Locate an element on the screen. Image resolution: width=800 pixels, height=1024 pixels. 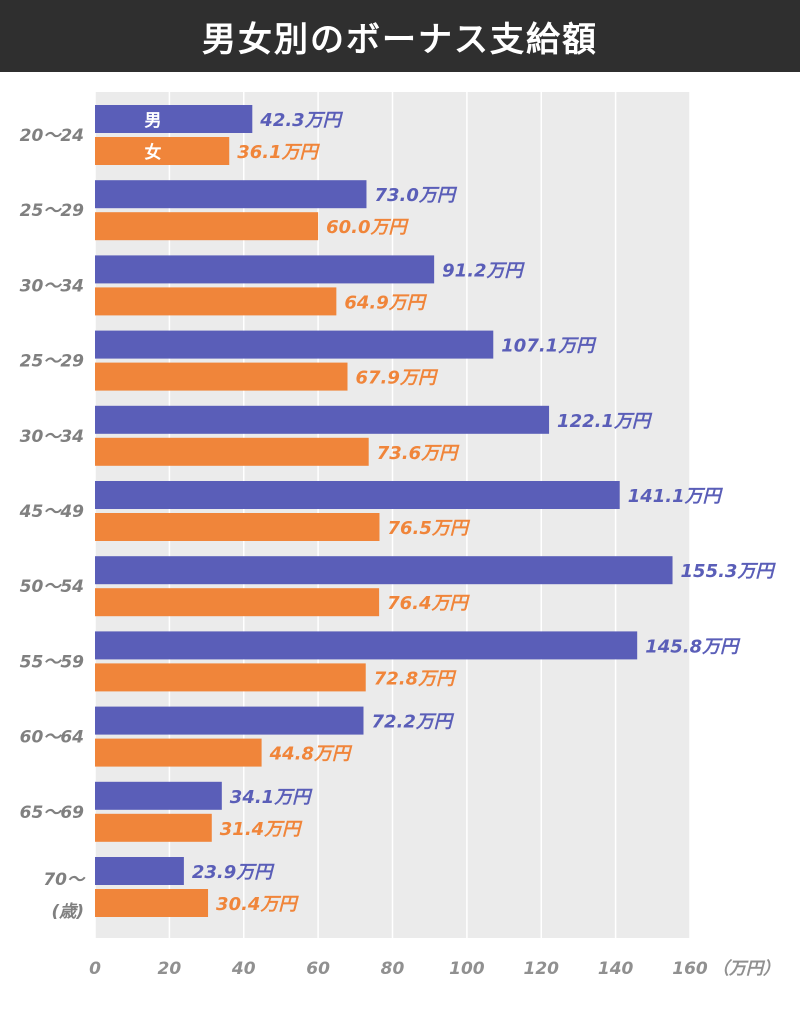
category-label: 60〜64 is located at coordinates (52, 738).